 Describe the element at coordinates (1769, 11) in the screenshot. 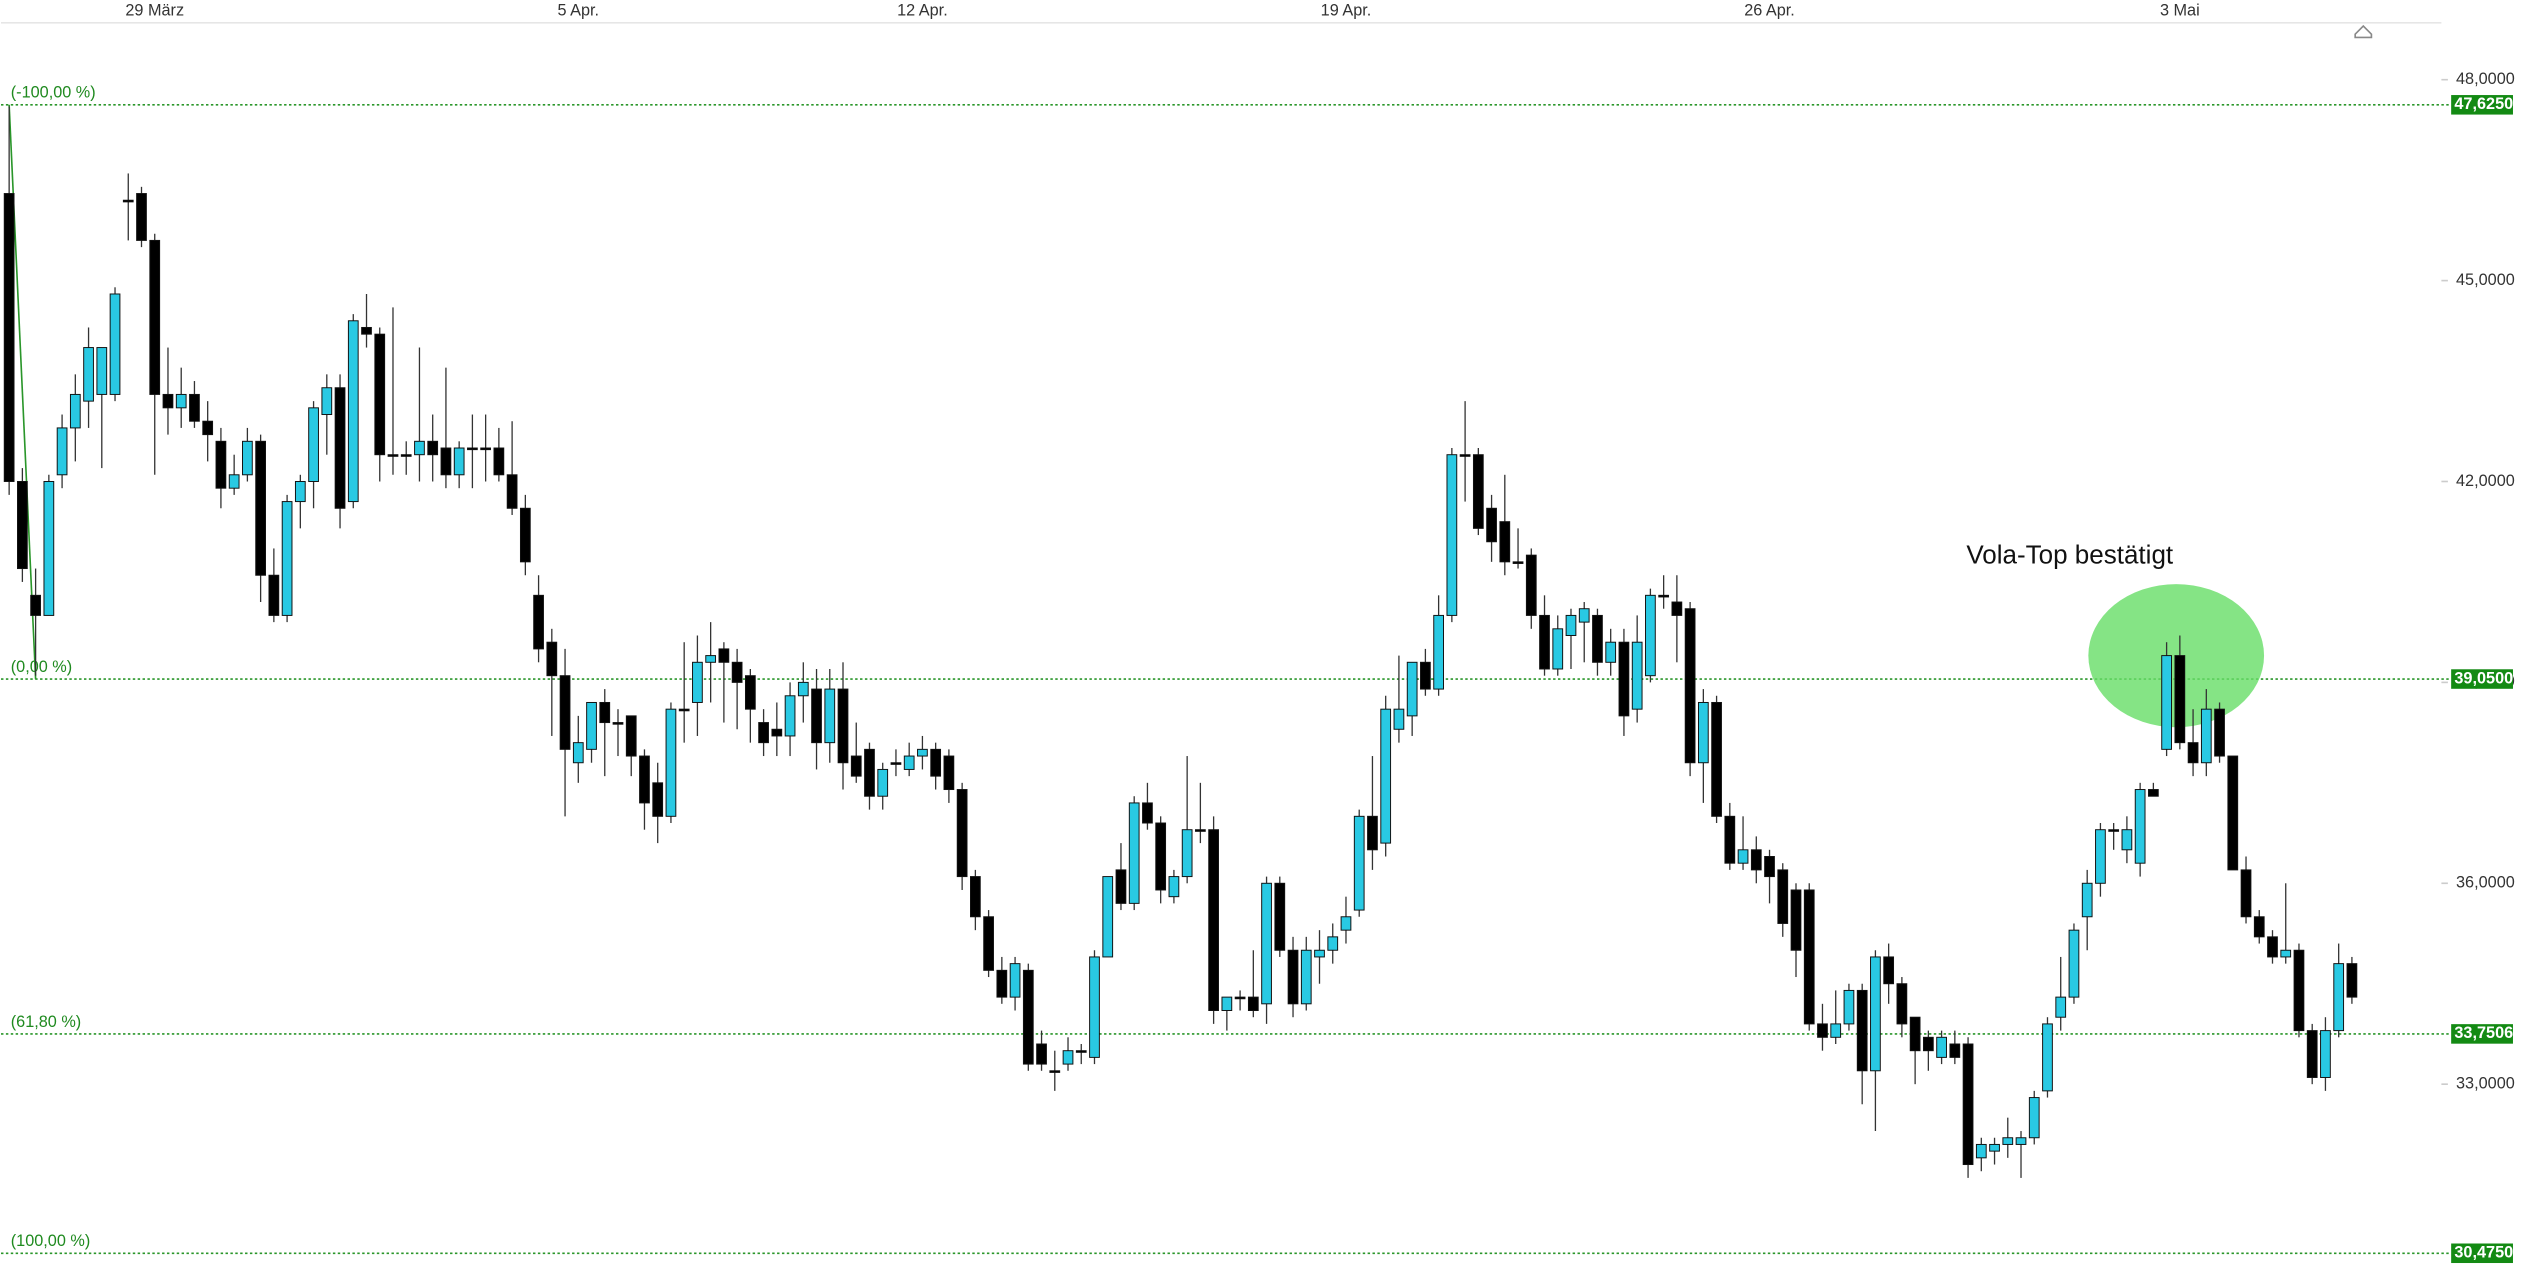

I see `x-tick-label: 26 Apr.` at that location.